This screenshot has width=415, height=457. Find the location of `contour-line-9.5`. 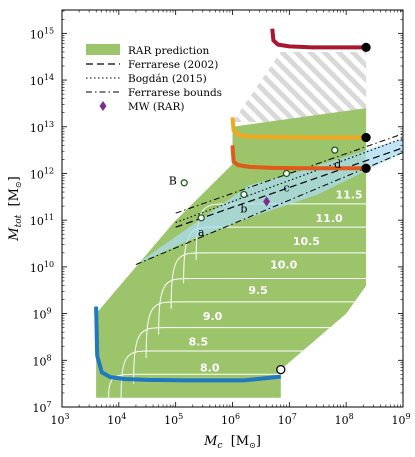

contour-line-9.5 is located at coordinates (257, 329).